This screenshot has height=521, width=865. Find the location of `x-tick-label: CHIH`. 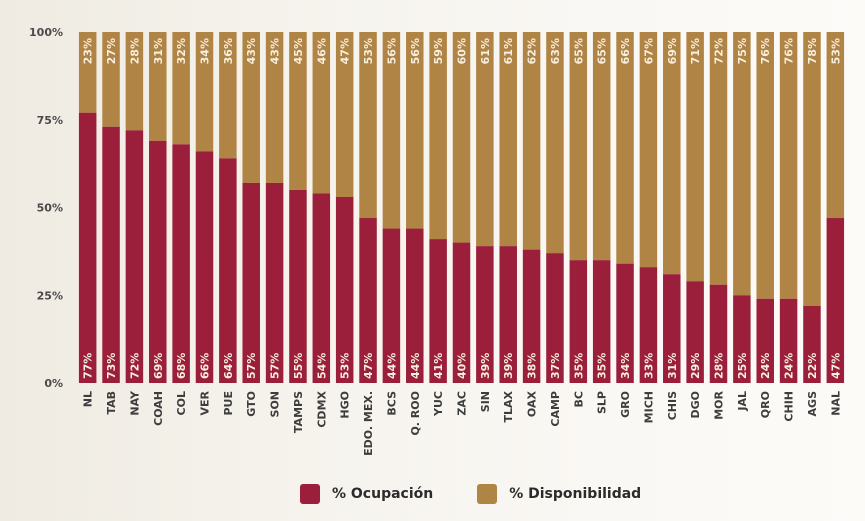

x-tick-label: CHIH is located at coordinates (789, 406).